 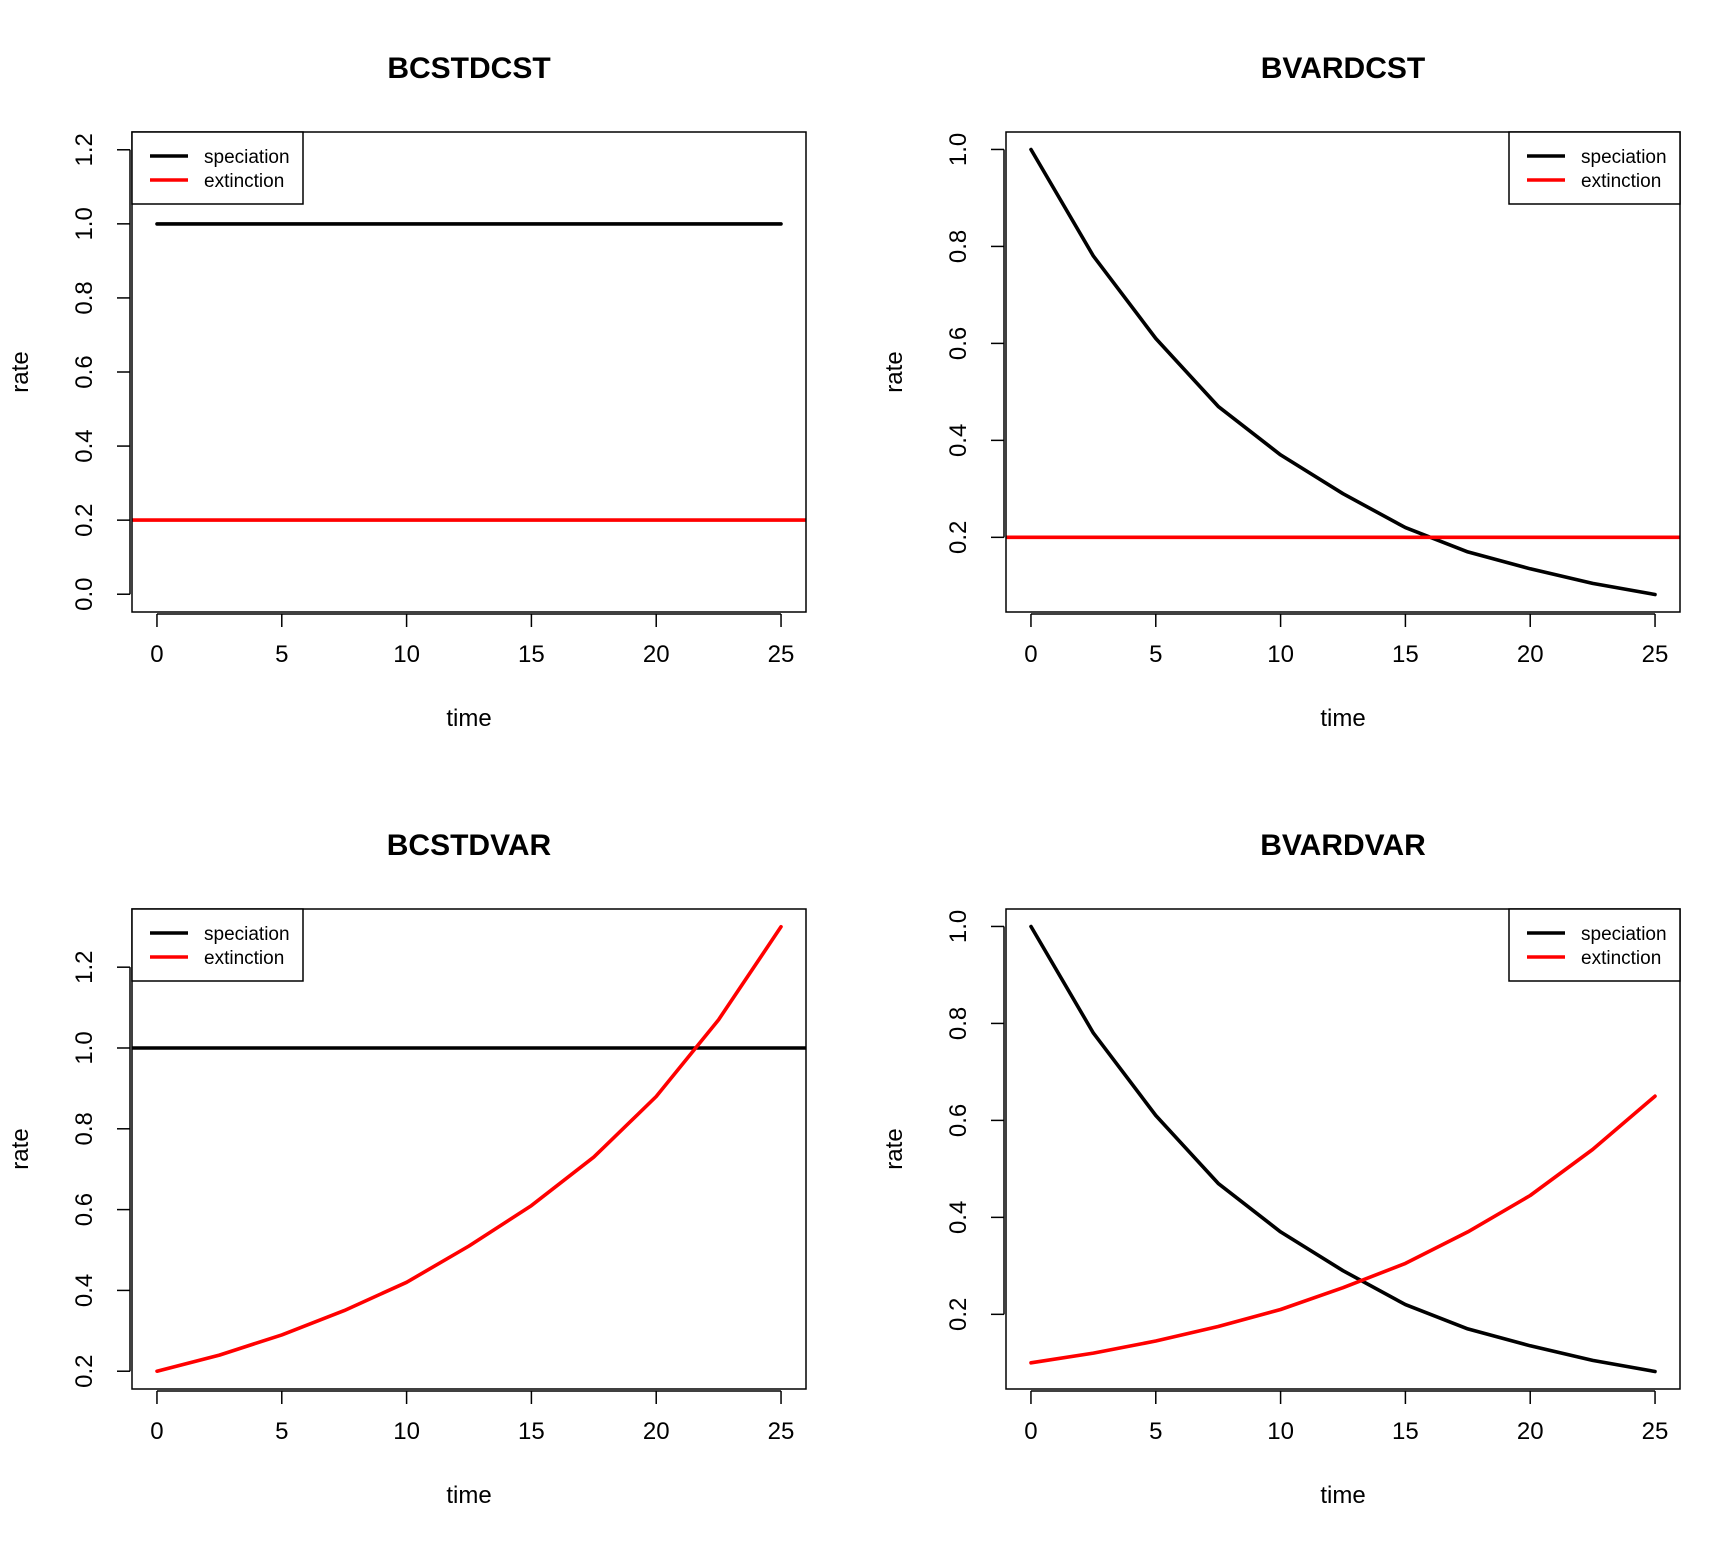 What do you see at coordinates (469, 845) in the screenshot?
I see `chart-title: BCSTDVAR` at bounding box center [469, 845].